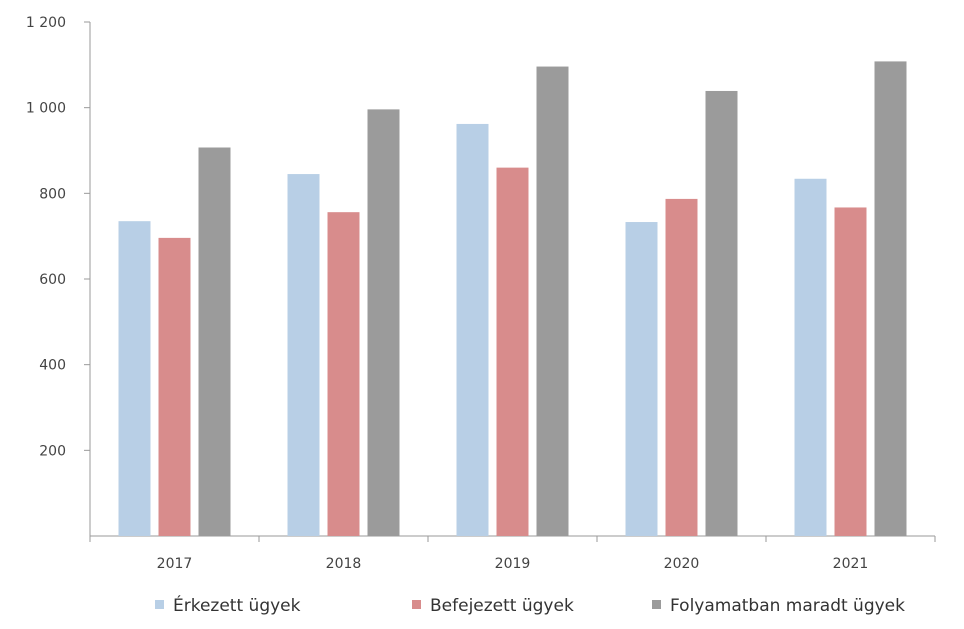 The height and width of the screenshot is (629, 964). Describe the element at coordinates (681, 367) in the screenshot. I see `bar-2-2020` at that location.